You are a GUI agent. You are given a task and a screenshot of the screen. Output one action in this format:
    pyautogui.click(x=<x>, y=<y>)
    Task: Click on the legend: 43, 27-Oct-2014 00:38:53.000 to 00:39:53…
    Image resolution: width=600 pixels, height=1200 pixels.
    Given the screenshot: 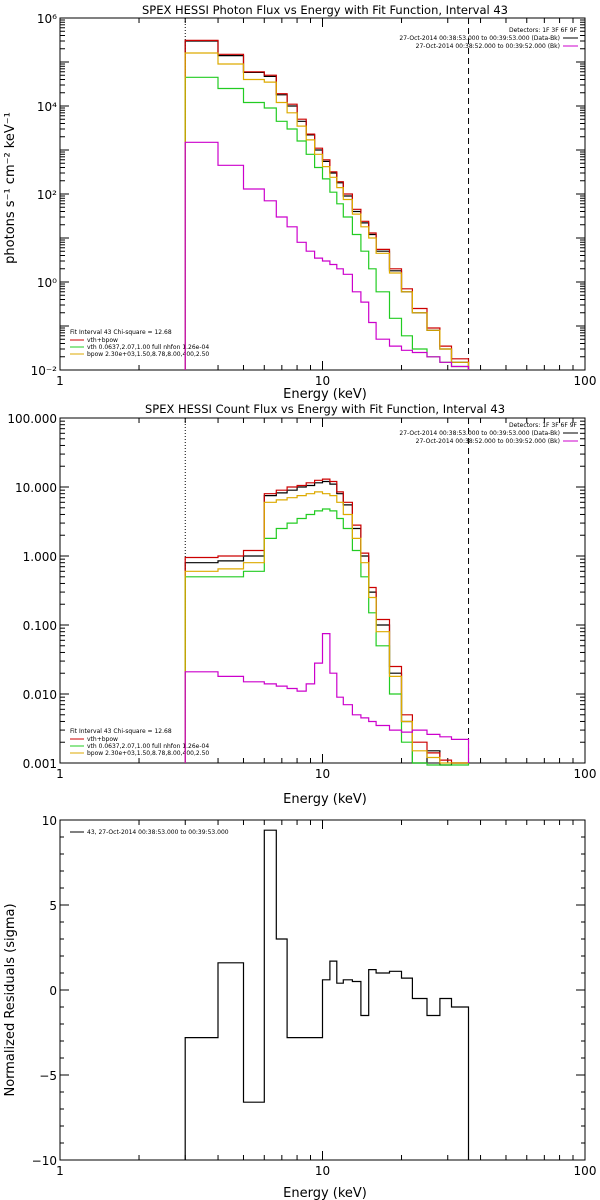 What is the action you would take?
    pyautogui.click(x=149, y=832)
    